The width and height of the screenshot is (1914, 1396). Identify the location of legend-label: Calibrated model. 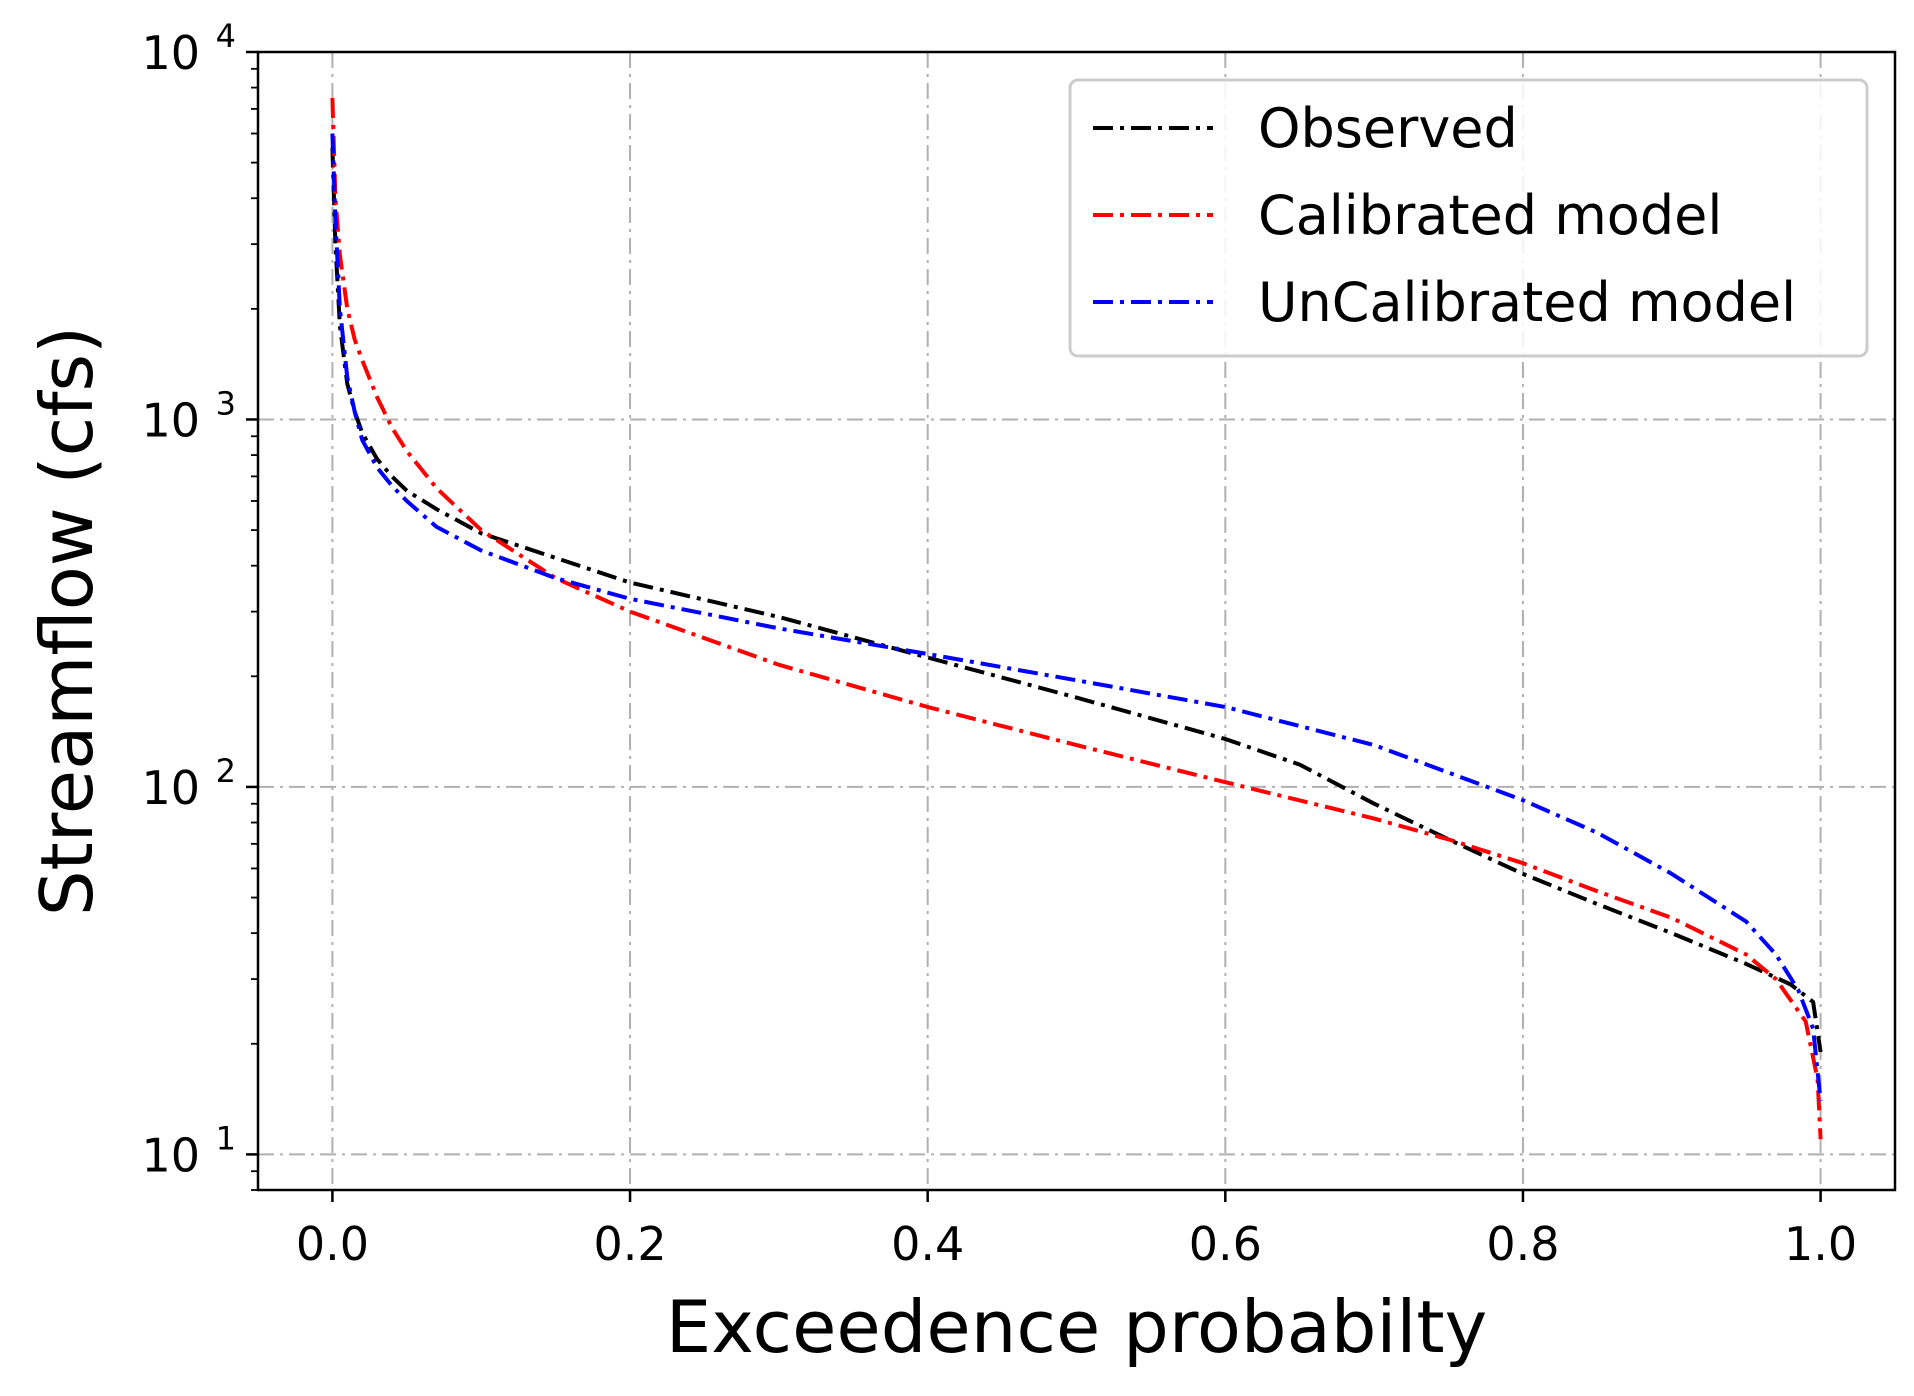
(1490, 215).